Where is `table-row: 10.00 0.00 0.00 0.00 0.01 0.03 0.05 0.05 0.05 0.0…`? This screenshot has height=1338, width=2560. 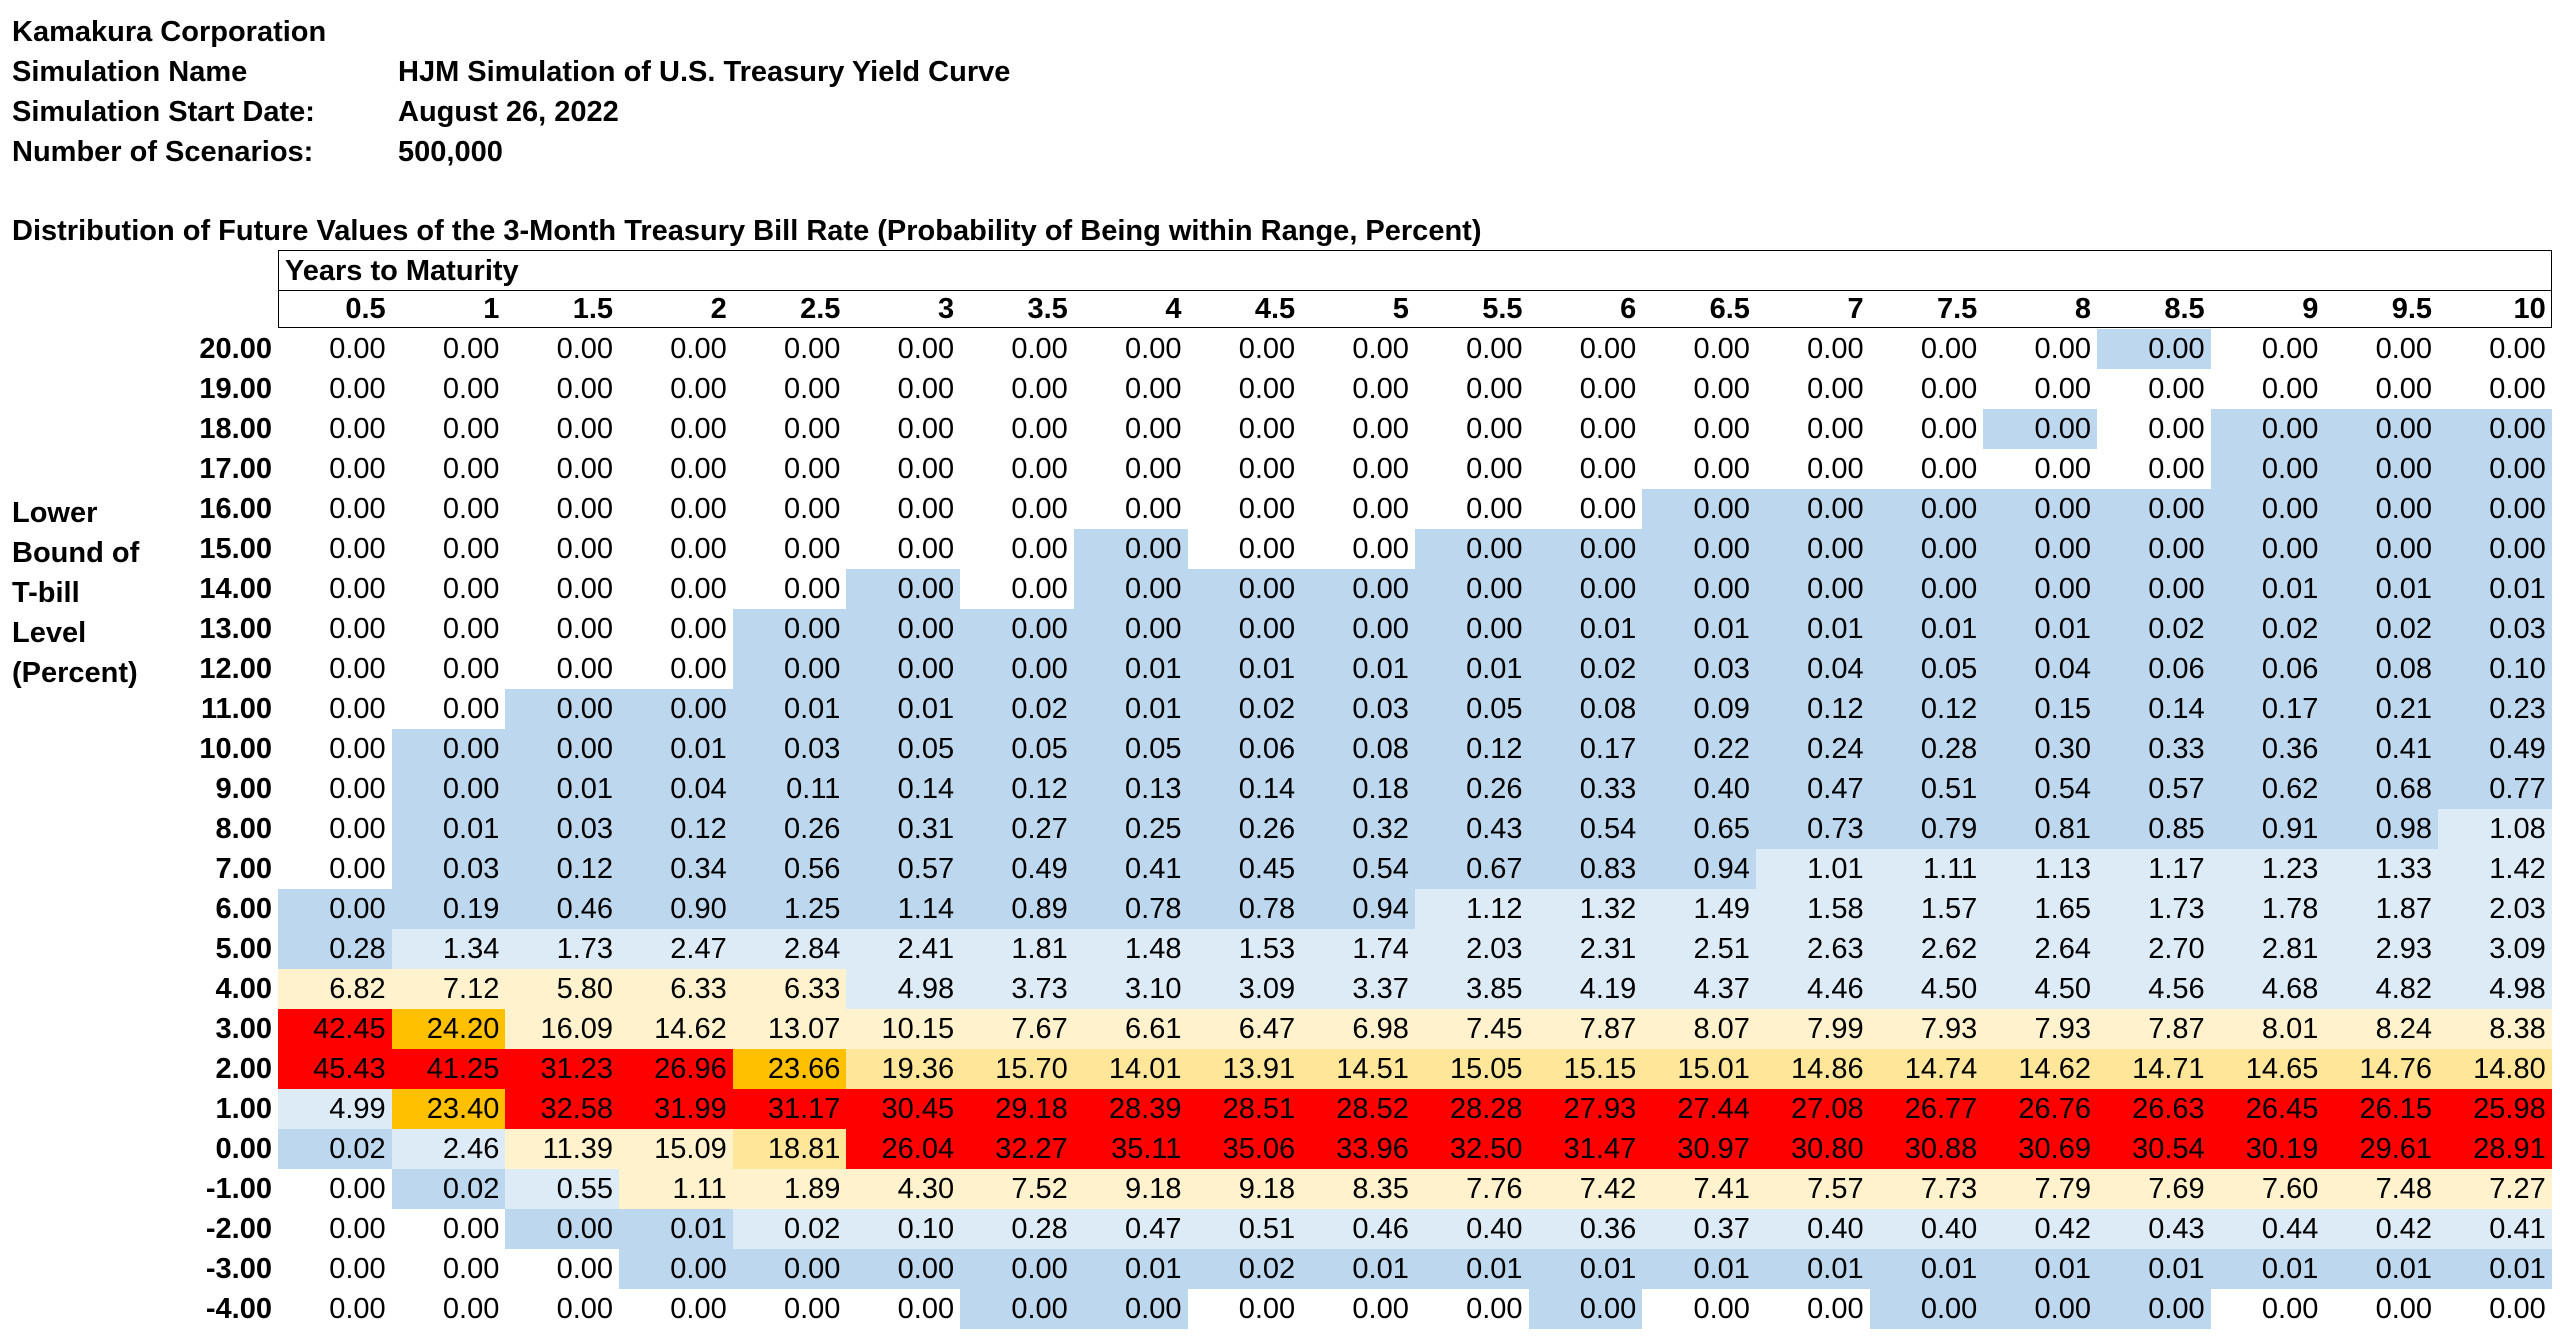
table-row: 10.00 0.00 0.00 0.00 0.01 0.03 0.05 0.05 0.05 0.0… is located at coordinates (1276, 749).